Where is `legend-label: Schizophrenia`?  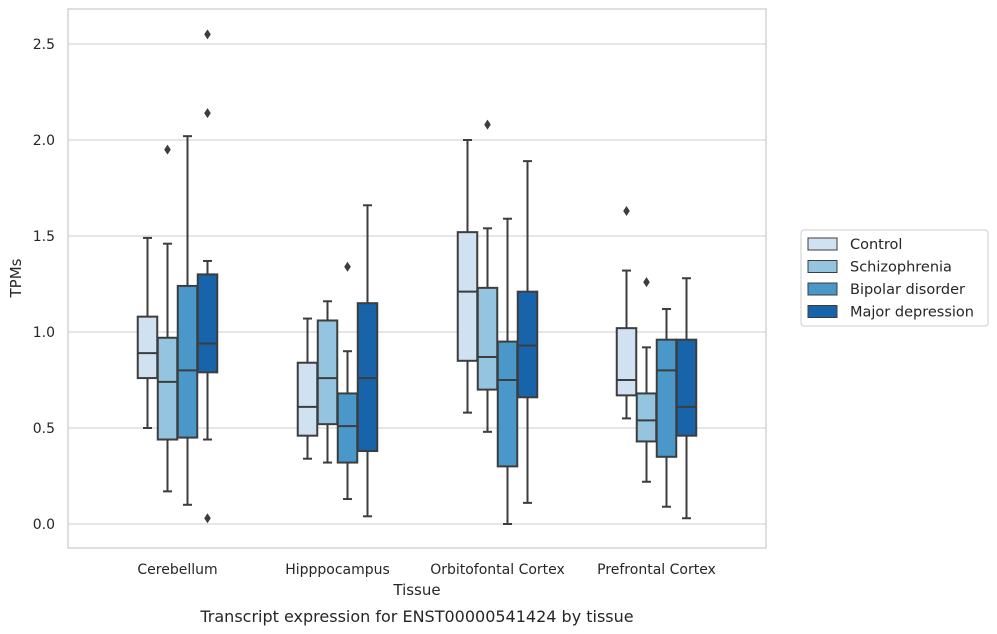
legend-label: Schizophrenia is located at coordinates (901, 268).